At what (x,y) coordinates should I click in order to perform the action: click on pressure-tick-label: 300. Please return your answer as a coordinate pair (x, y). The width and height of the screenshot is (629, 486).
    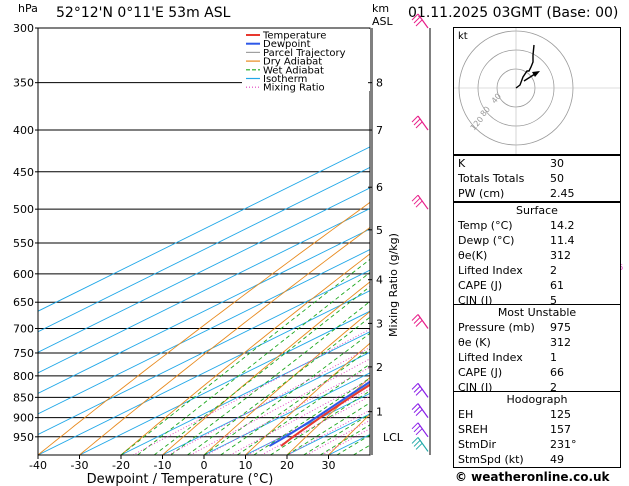
    Looking at the image, I should click on (23, 28).